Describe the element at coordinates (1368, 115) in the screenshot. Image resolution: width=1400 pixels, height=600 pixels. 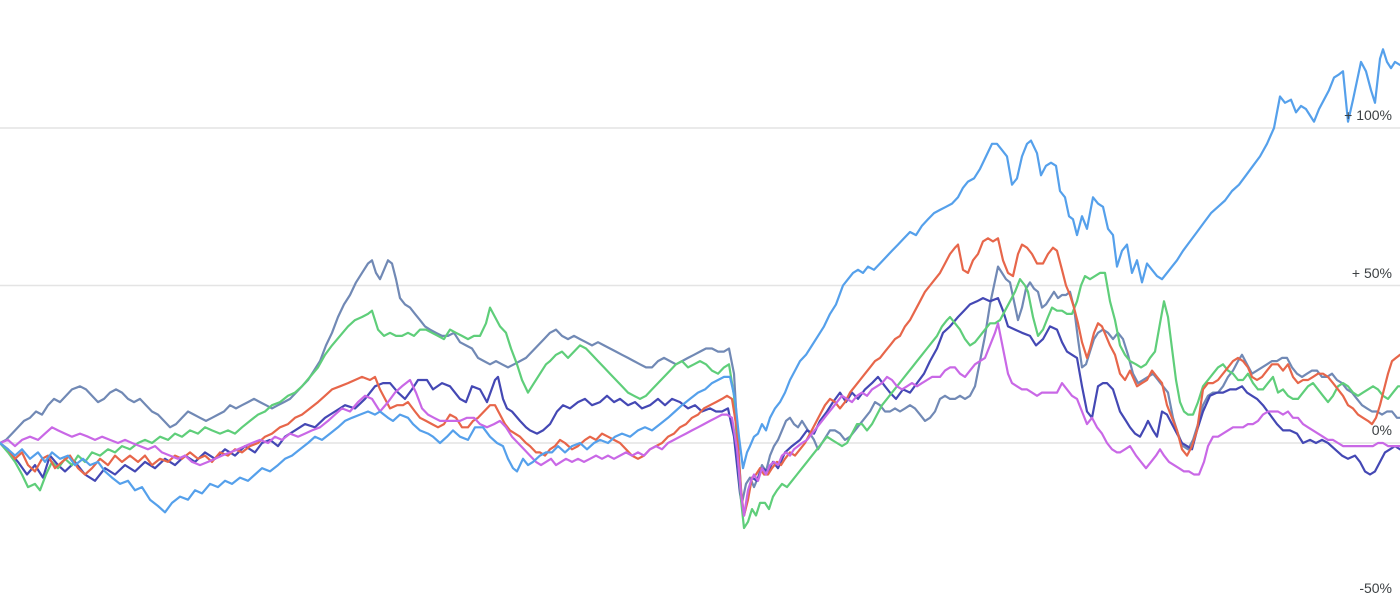
I see `y-axis-label-plus100: + 100%` at that location.